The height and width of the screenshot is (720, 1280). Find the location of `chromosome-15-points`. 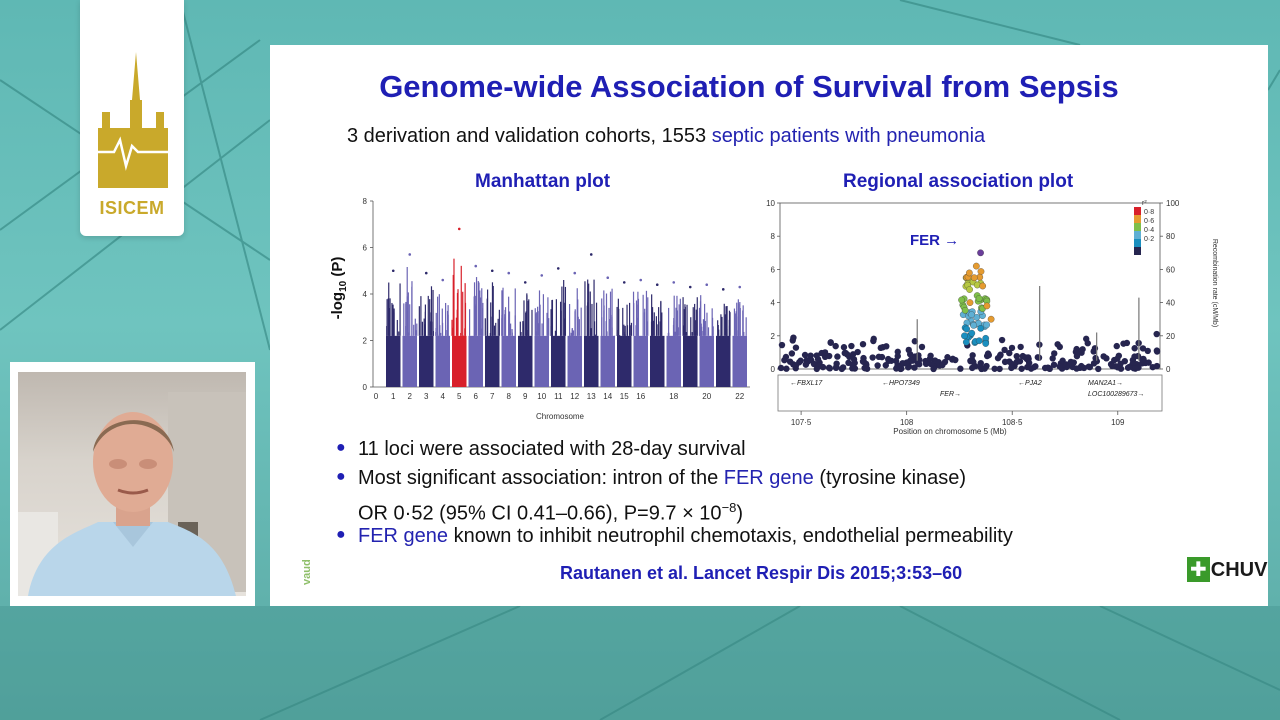

chromosome-15-points is located at coordinates (624, 334).